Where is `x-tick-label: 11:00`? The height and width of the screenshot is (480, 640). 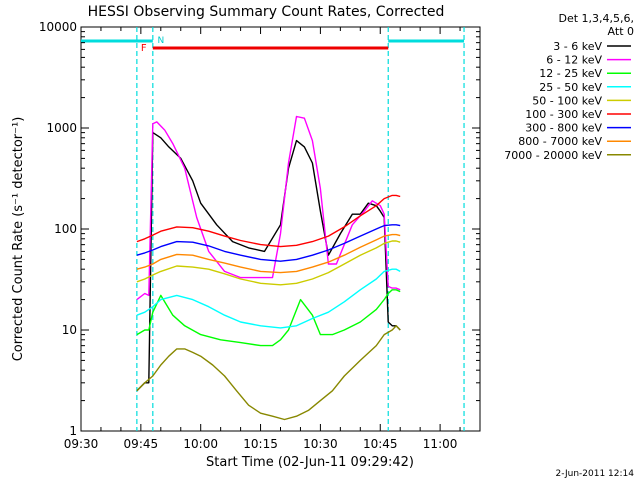 x-tick-label: 11:00 is located at coordinates (440, 444).